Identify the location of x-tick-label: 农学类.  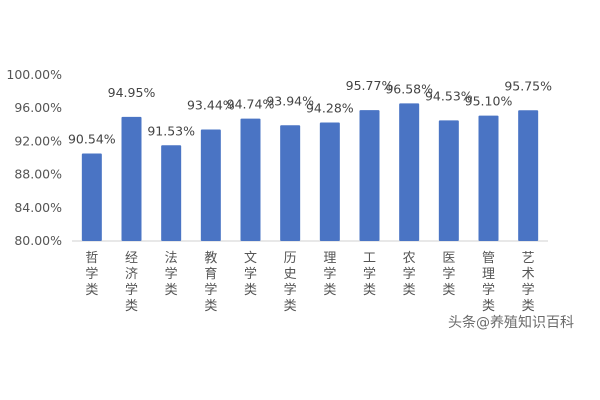
(409, 274).